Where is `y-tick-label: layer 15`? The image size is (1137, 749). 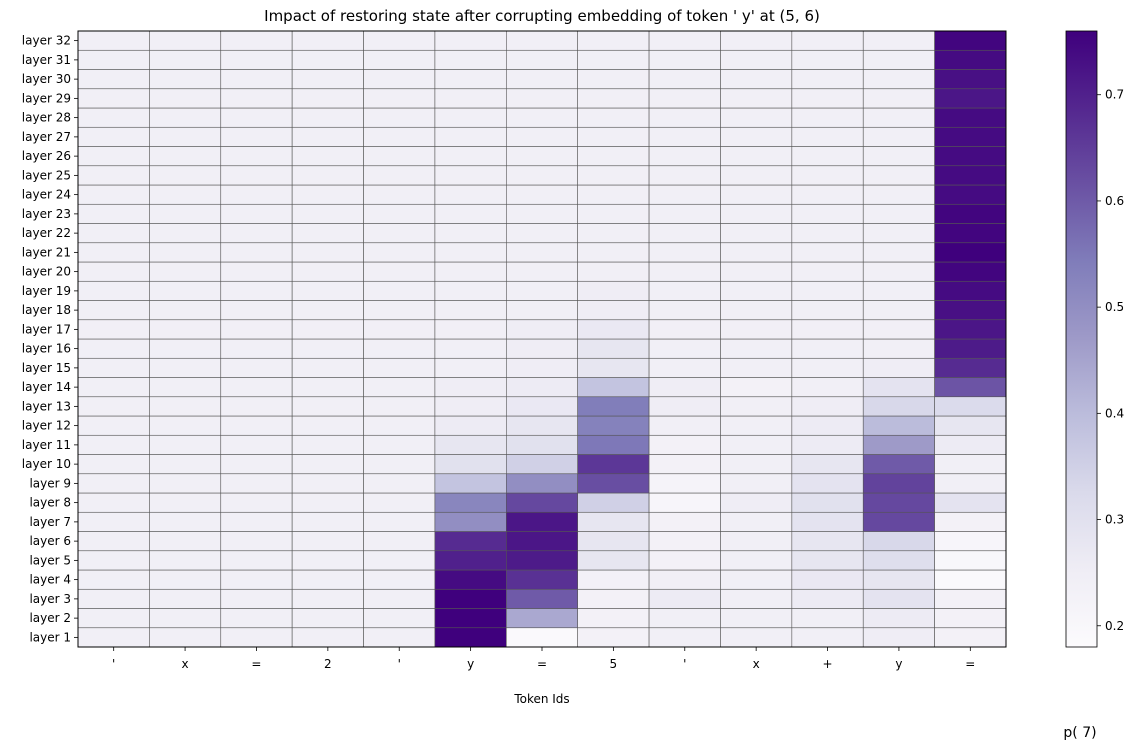
y-tick-label: layer 15 is located at coordinates (46, 368).